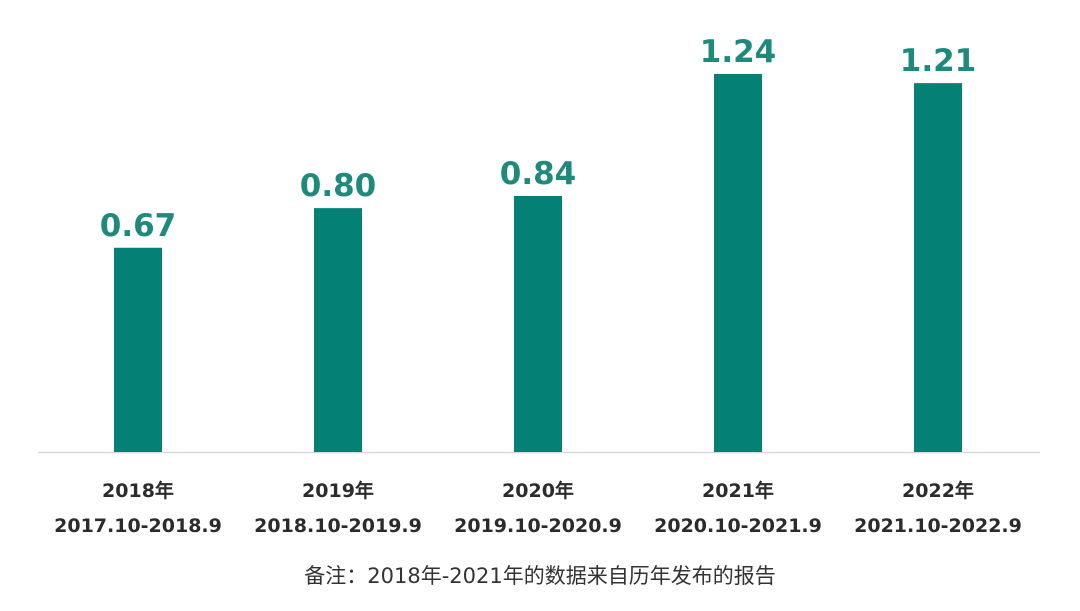  I want to click on footnote: 备注：2018年-2021年的数据来自历年发布的报告, so click(540, 576).